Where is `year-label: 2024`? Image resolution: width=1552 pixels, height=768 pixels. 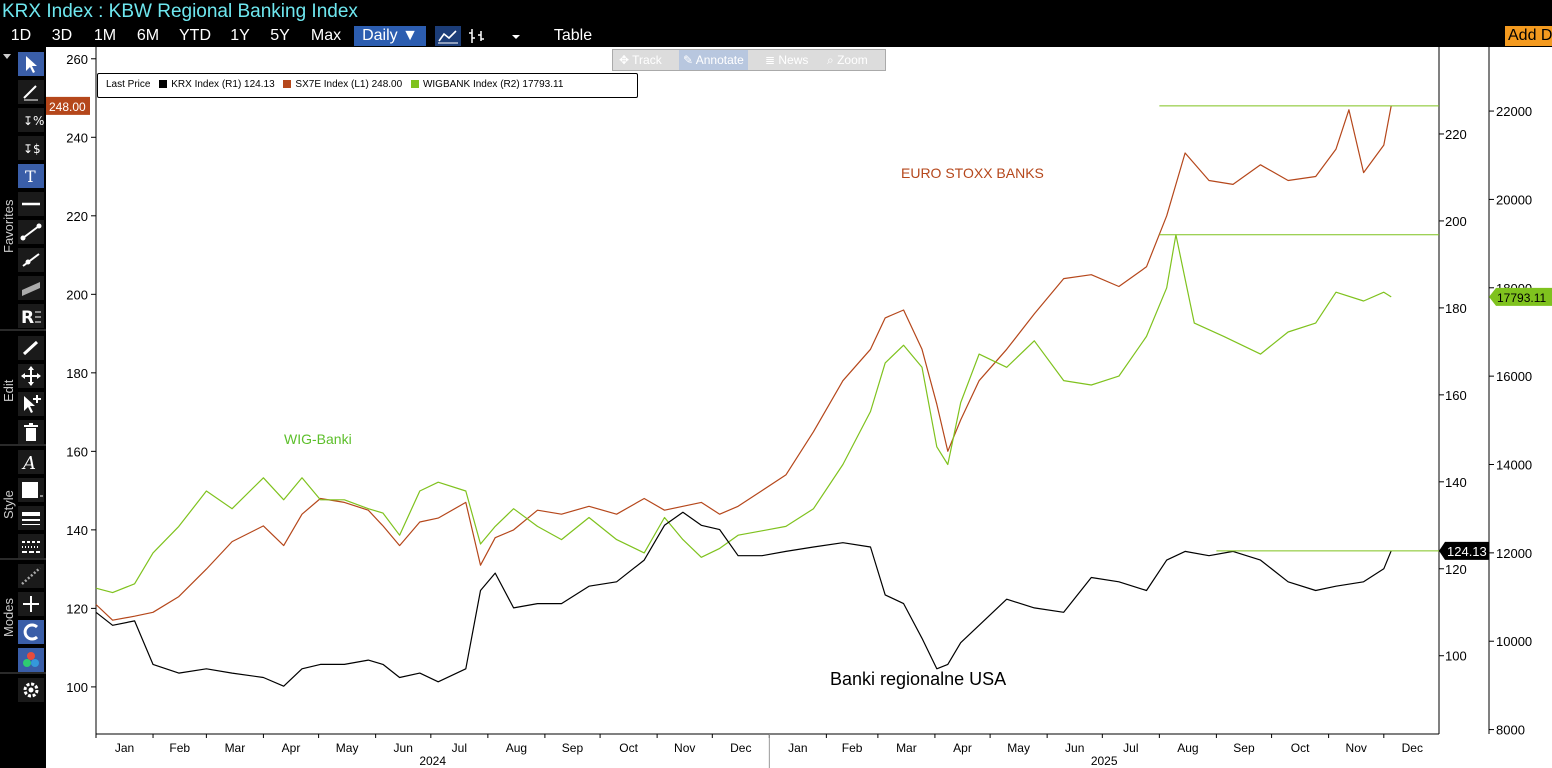 year-label: 2024 is located at coordinates (432, 761).